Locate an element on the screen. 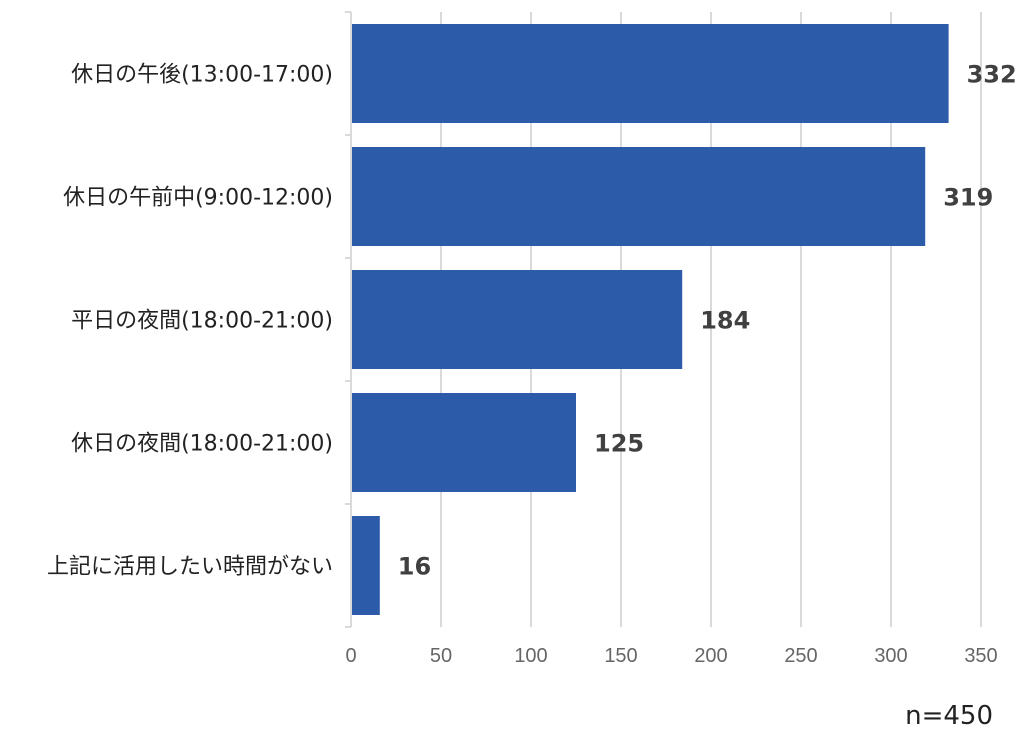  category-label: 休日の午前中(9:00-12:00) is located at coordinates (198, 198).